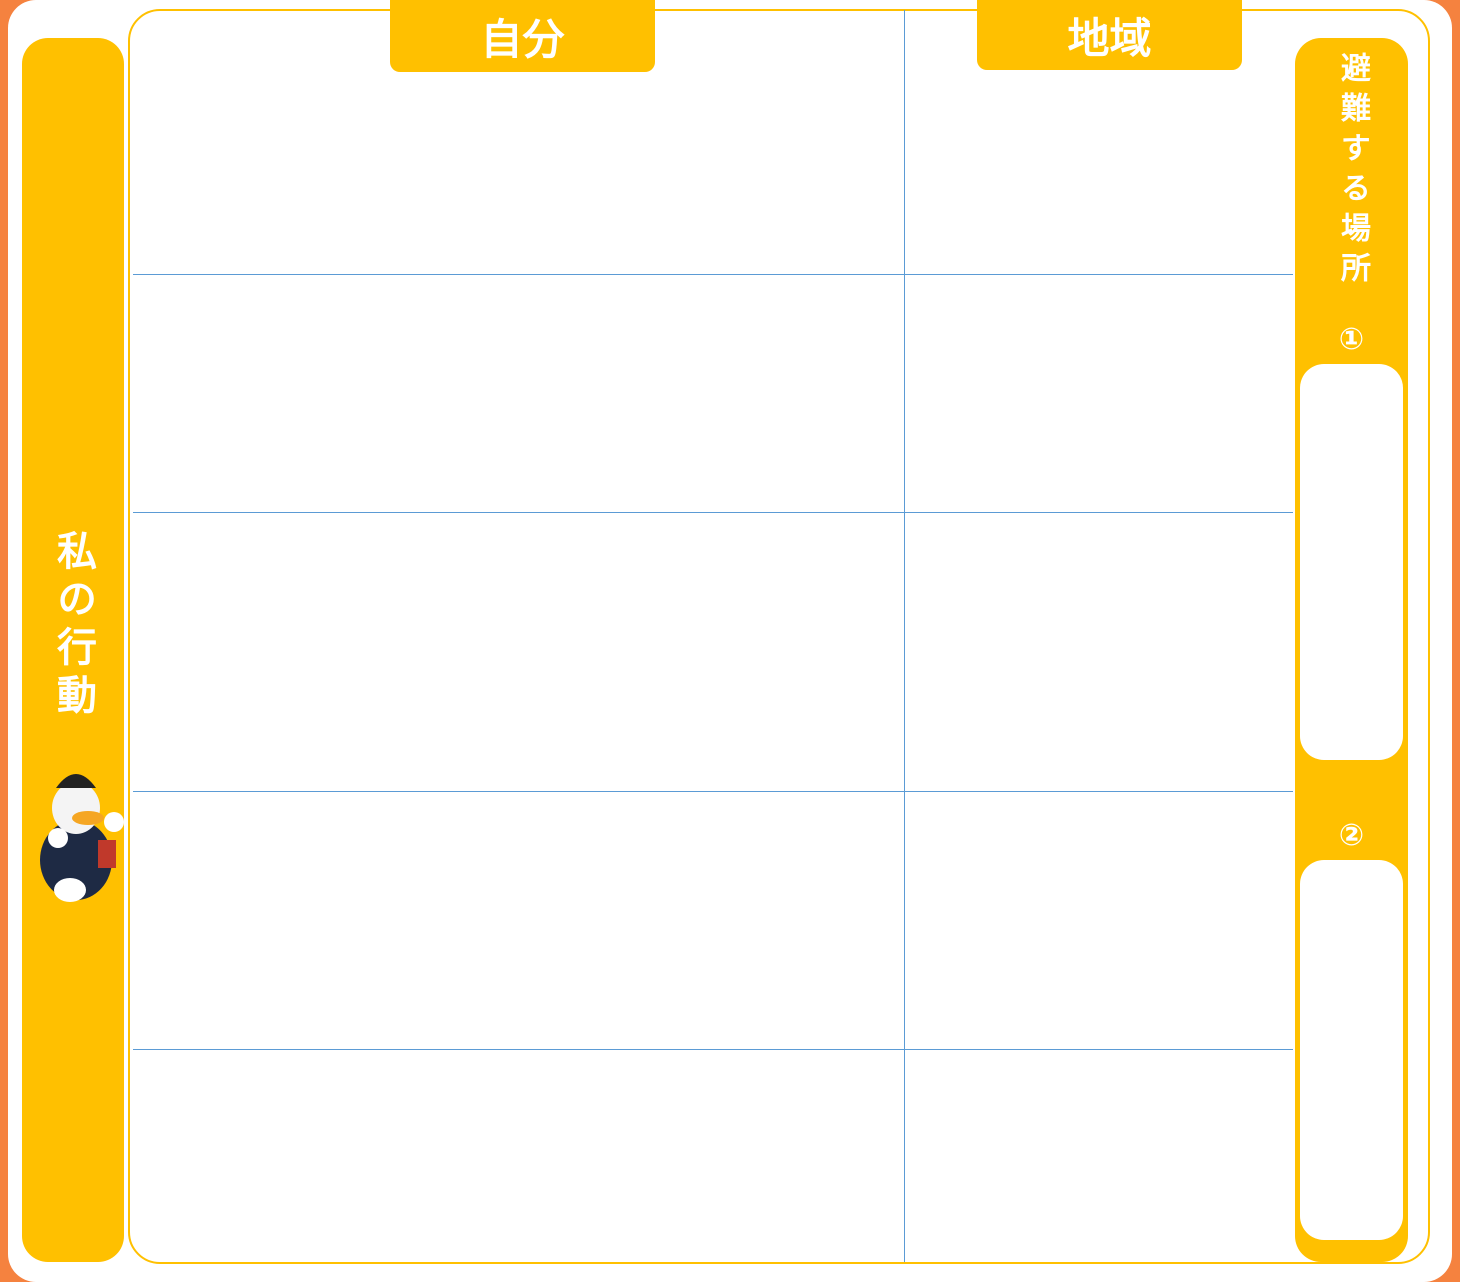  Describe the element at coordinates (522, 36) in the screenshot. I see `header-tab: 自分` at that location.